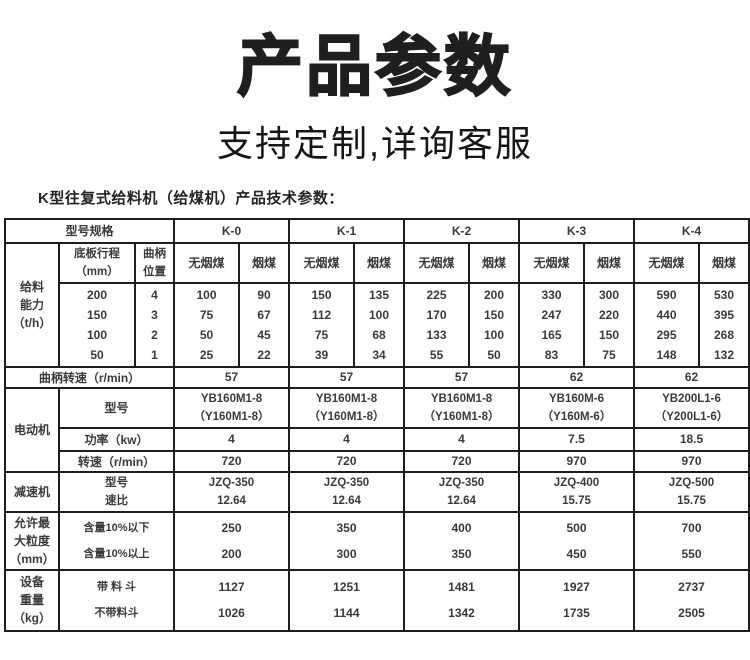 The height and width of the screenshot is (660, 750). What do you see at coordinates (461, 500) in the screenshot?
I see `value-line: 12.64` at bounding box center [461, 500].